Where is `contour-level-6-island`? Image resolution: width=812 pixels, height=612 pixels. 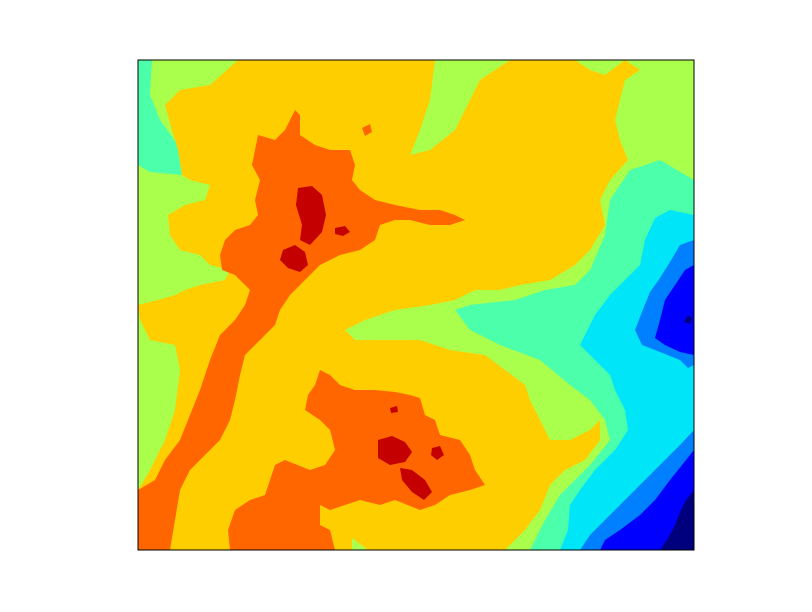
contour-level-6-island is located at coordinates (367, 130).